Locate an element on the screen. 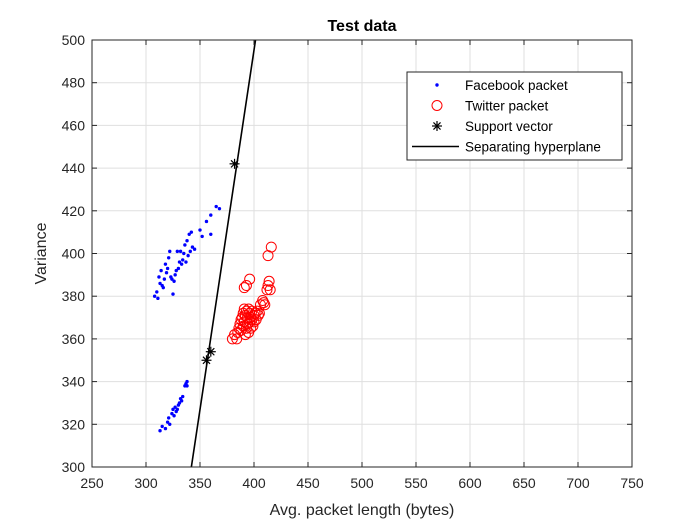 The image size is (700, 525). x-tick-label: 300 is located at coordinates (146, 483).